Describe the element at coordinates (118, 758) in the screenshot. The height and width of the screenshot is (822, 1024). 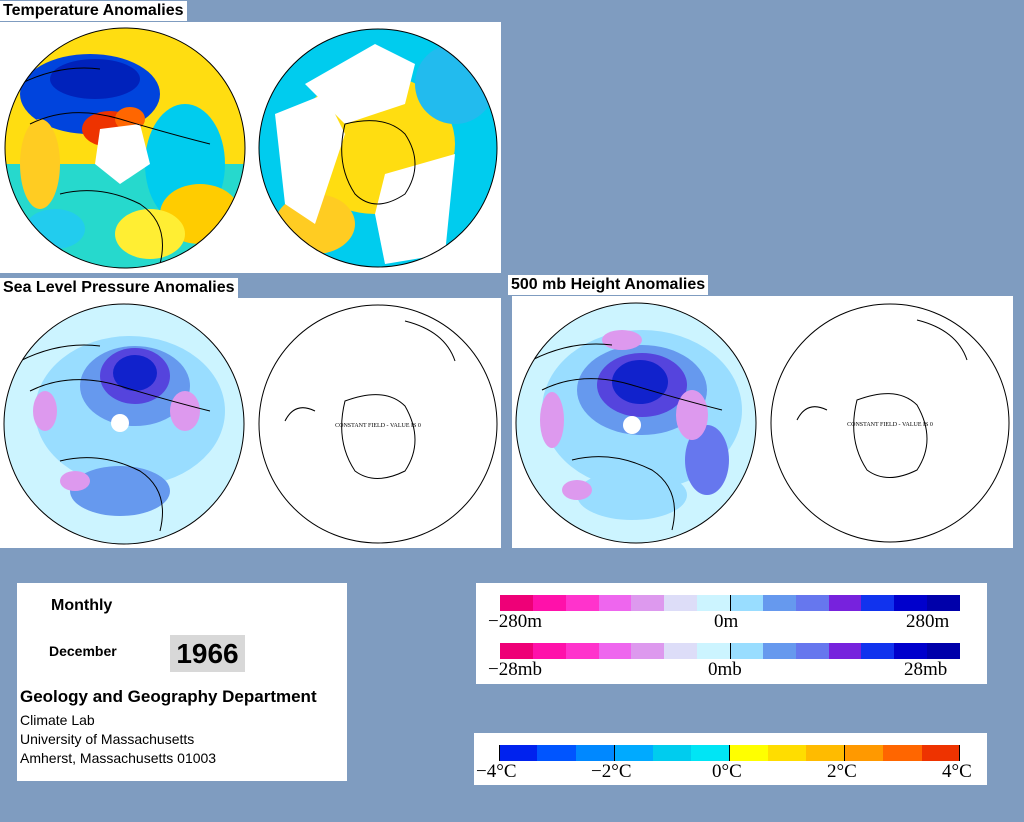
I see `address-label: Amherst, Massachusetts 01003` at that location.